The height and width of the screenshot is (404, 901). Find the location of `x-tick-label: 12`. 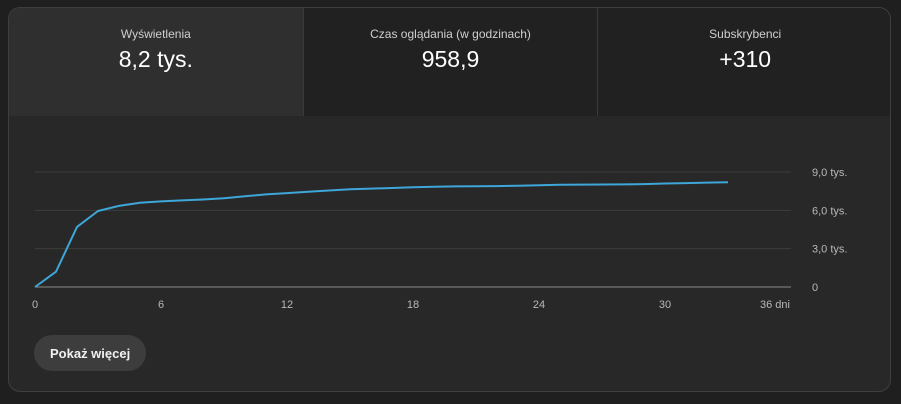

x-tick-label: 12 is located at coordinates (287, 305).